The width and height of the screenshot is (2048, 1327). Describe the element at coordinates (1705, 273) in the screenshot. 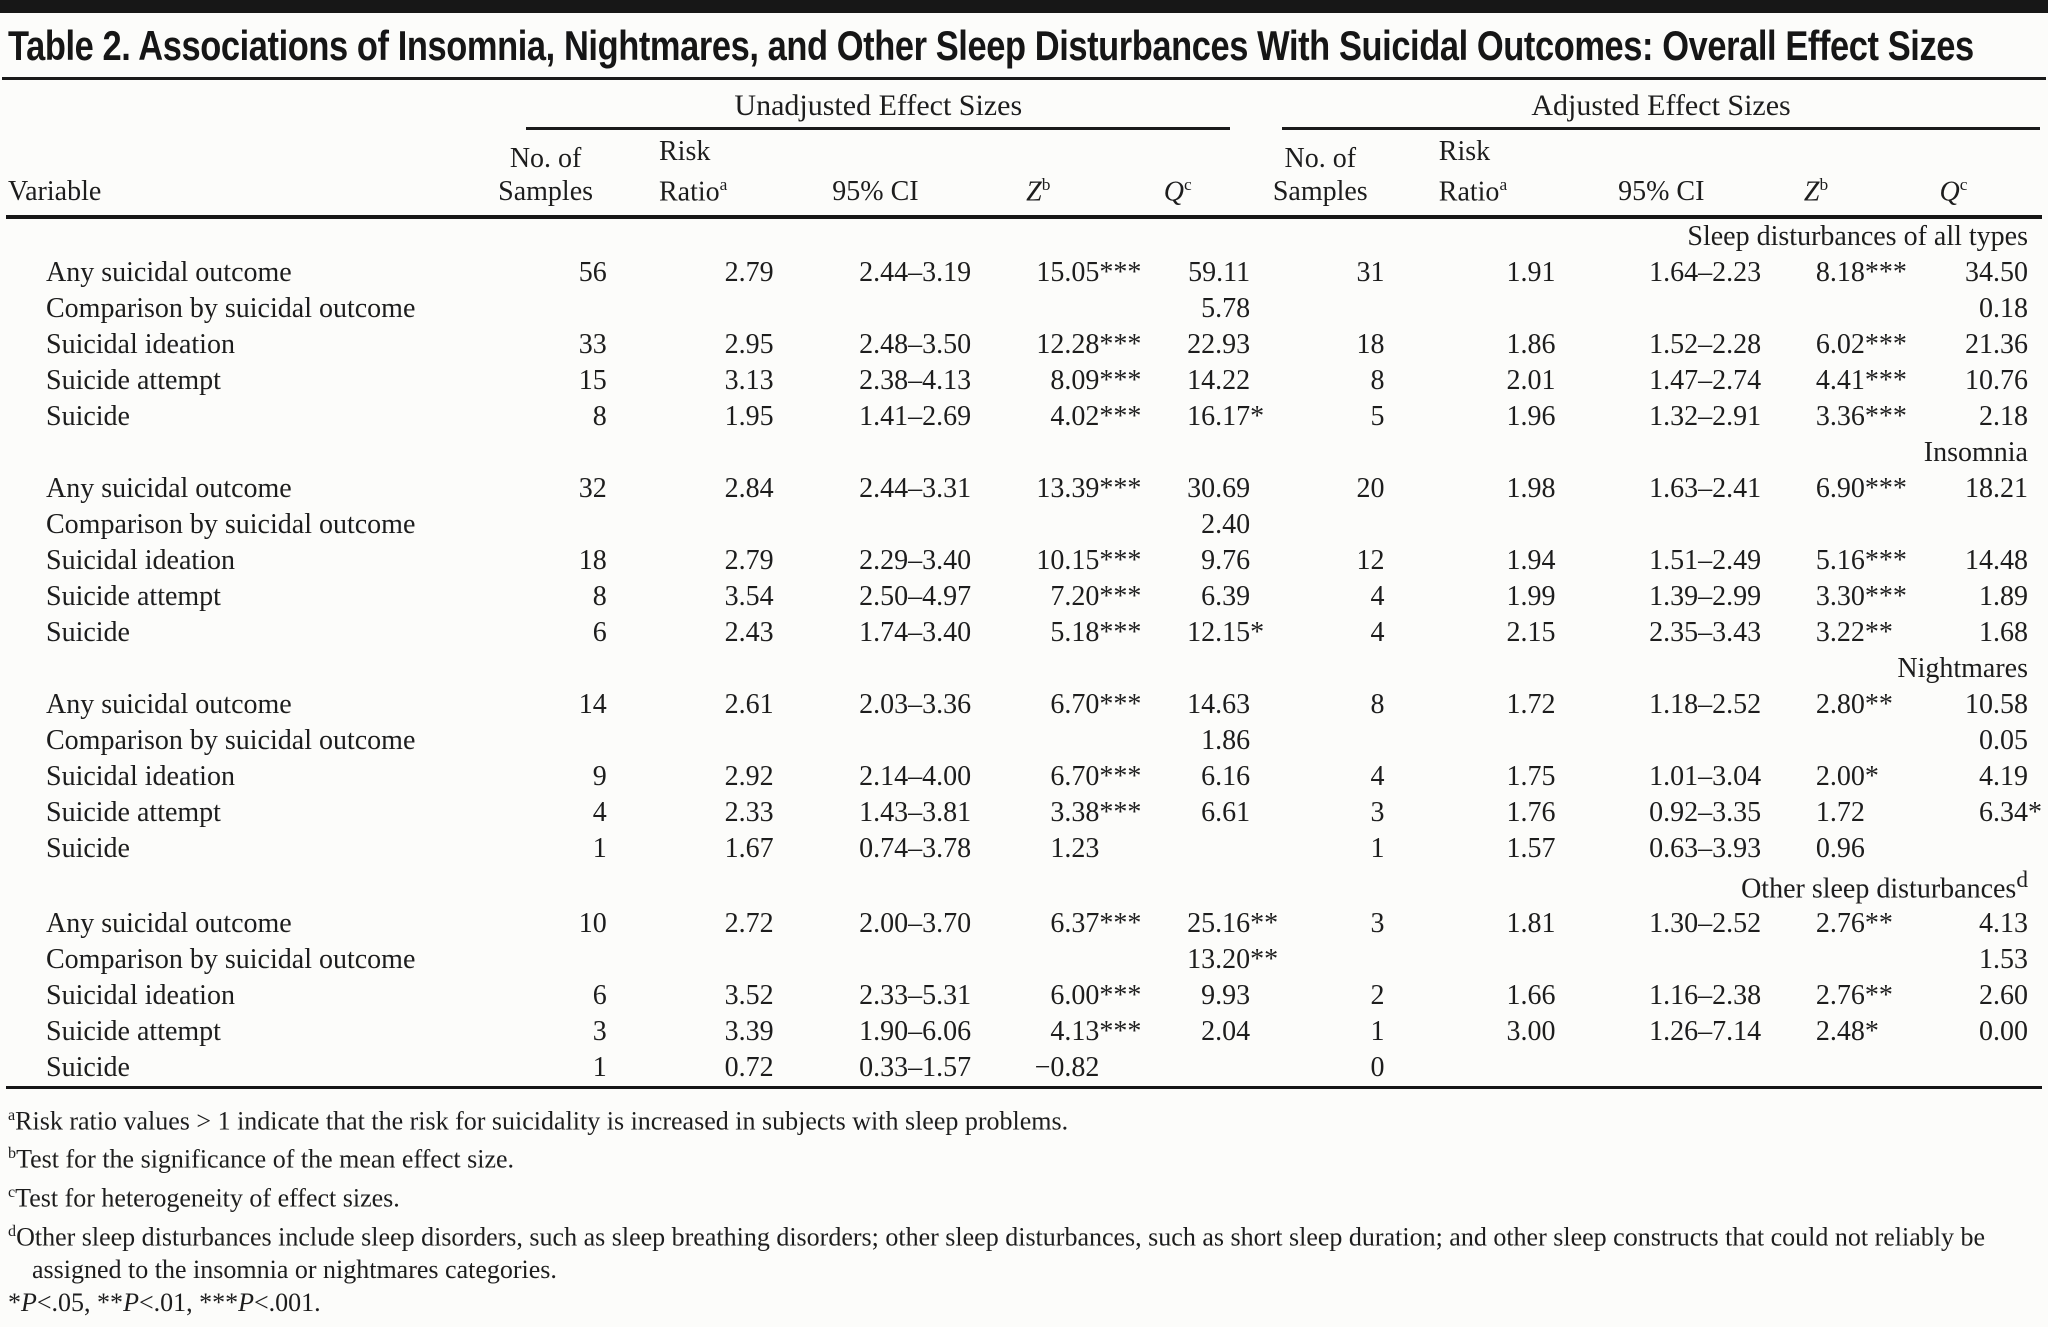

I see `cell-ci-adjusted: 1.64–2.23` at that location.